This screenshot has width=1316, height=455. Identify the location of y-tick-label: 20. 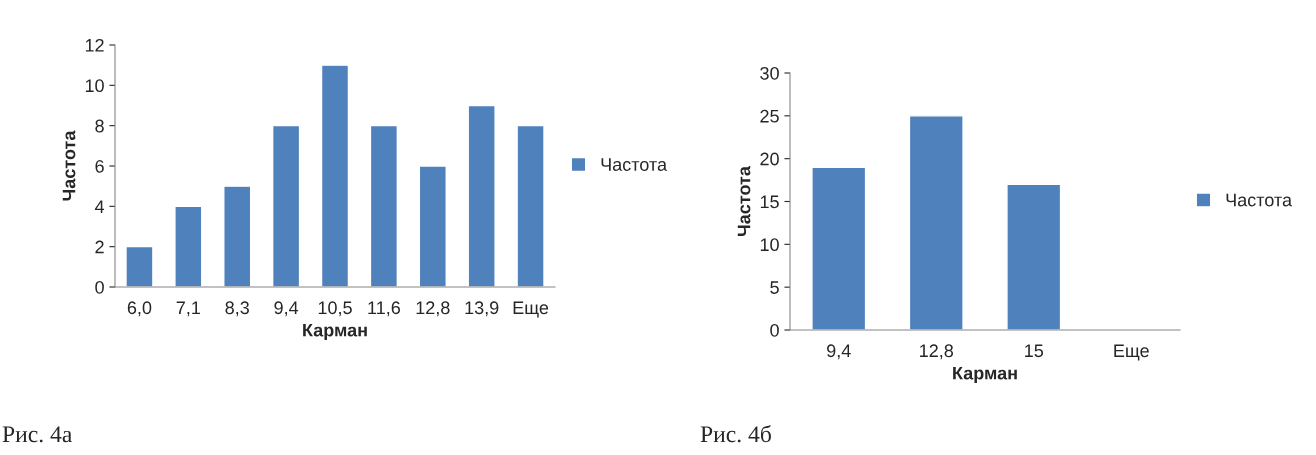
(769, 159).